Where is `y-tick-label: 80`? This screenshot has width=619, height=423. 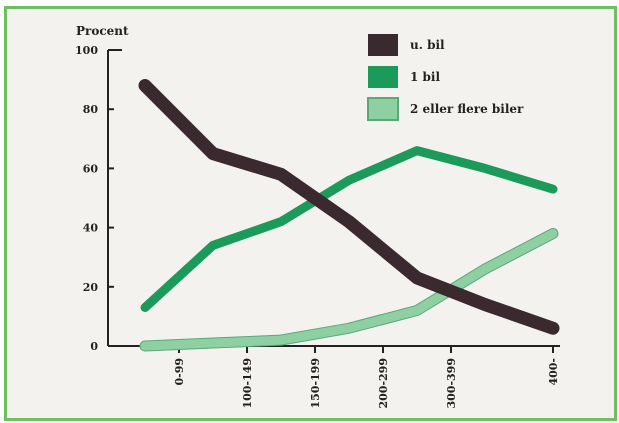
y-tick-label: 80 is located at coordinates (91, 109).